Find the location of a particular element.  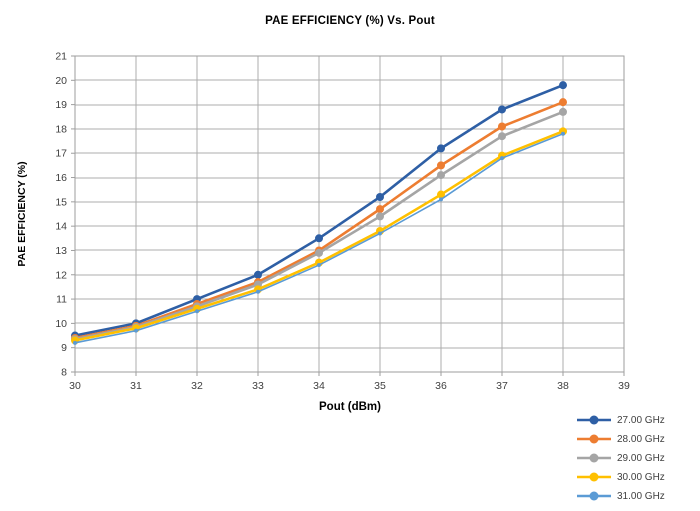

y-tick-label: 17 is located at coordinates (61, 154).